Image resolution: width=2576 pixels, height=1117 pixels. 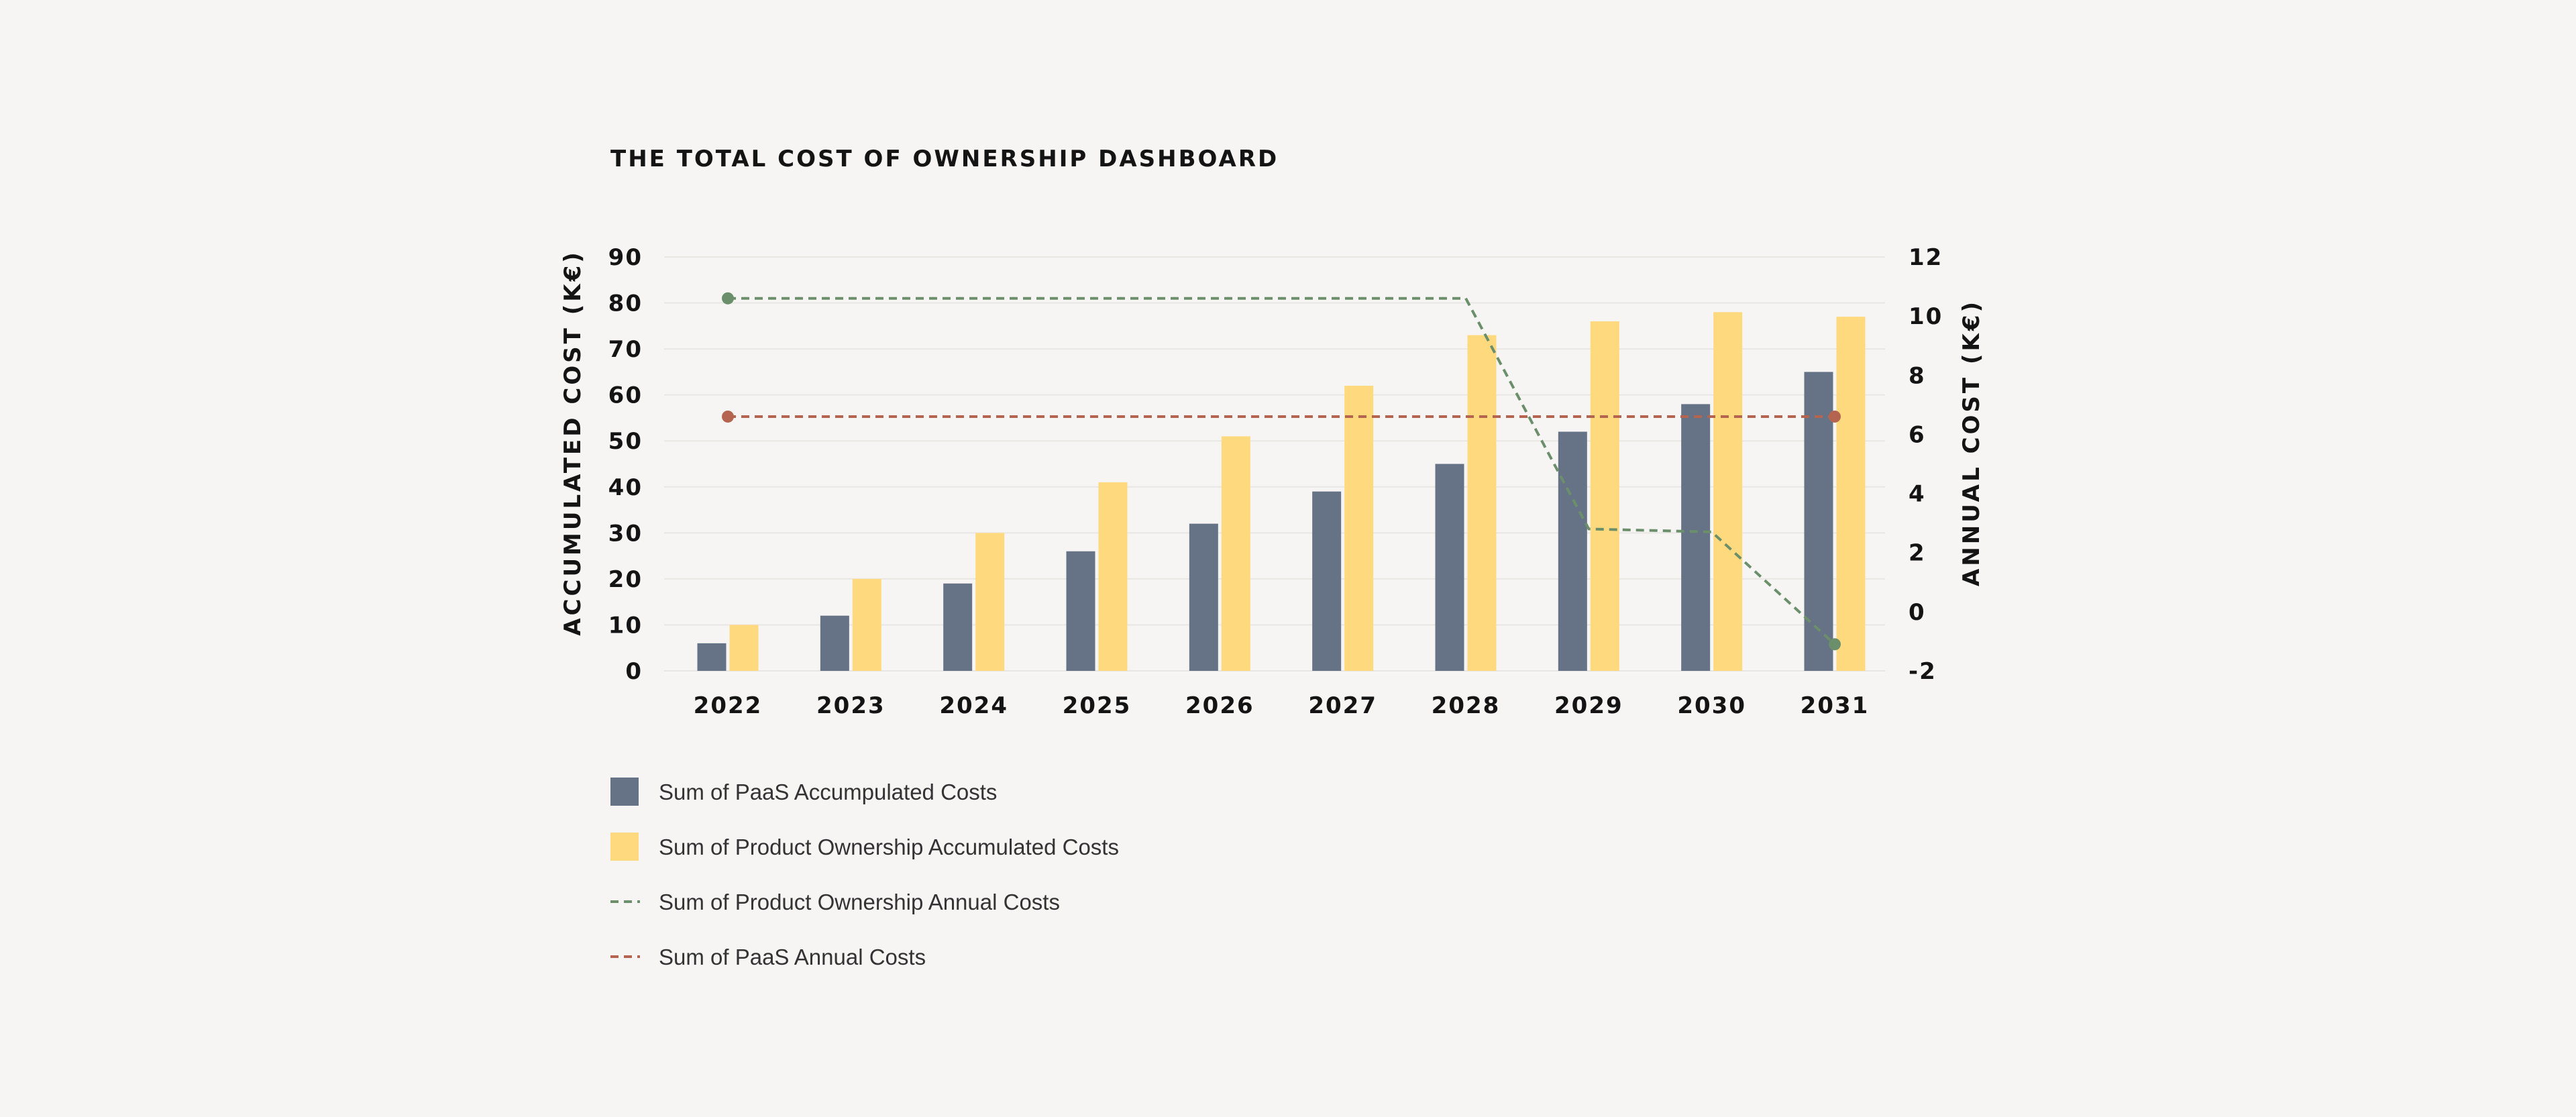 I want to click on legend-label: Sum of PaaS Accumpulated Costs, so click(x=828, y=792).